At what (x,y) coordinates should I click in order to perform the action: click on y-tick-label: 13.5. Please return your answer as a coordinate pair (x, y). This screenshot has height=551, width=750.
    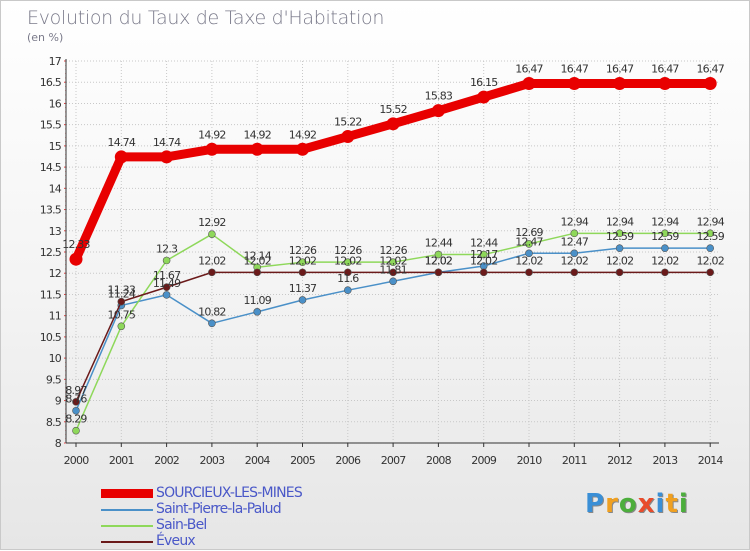
    Looking at the image, I should click on (51, 210).